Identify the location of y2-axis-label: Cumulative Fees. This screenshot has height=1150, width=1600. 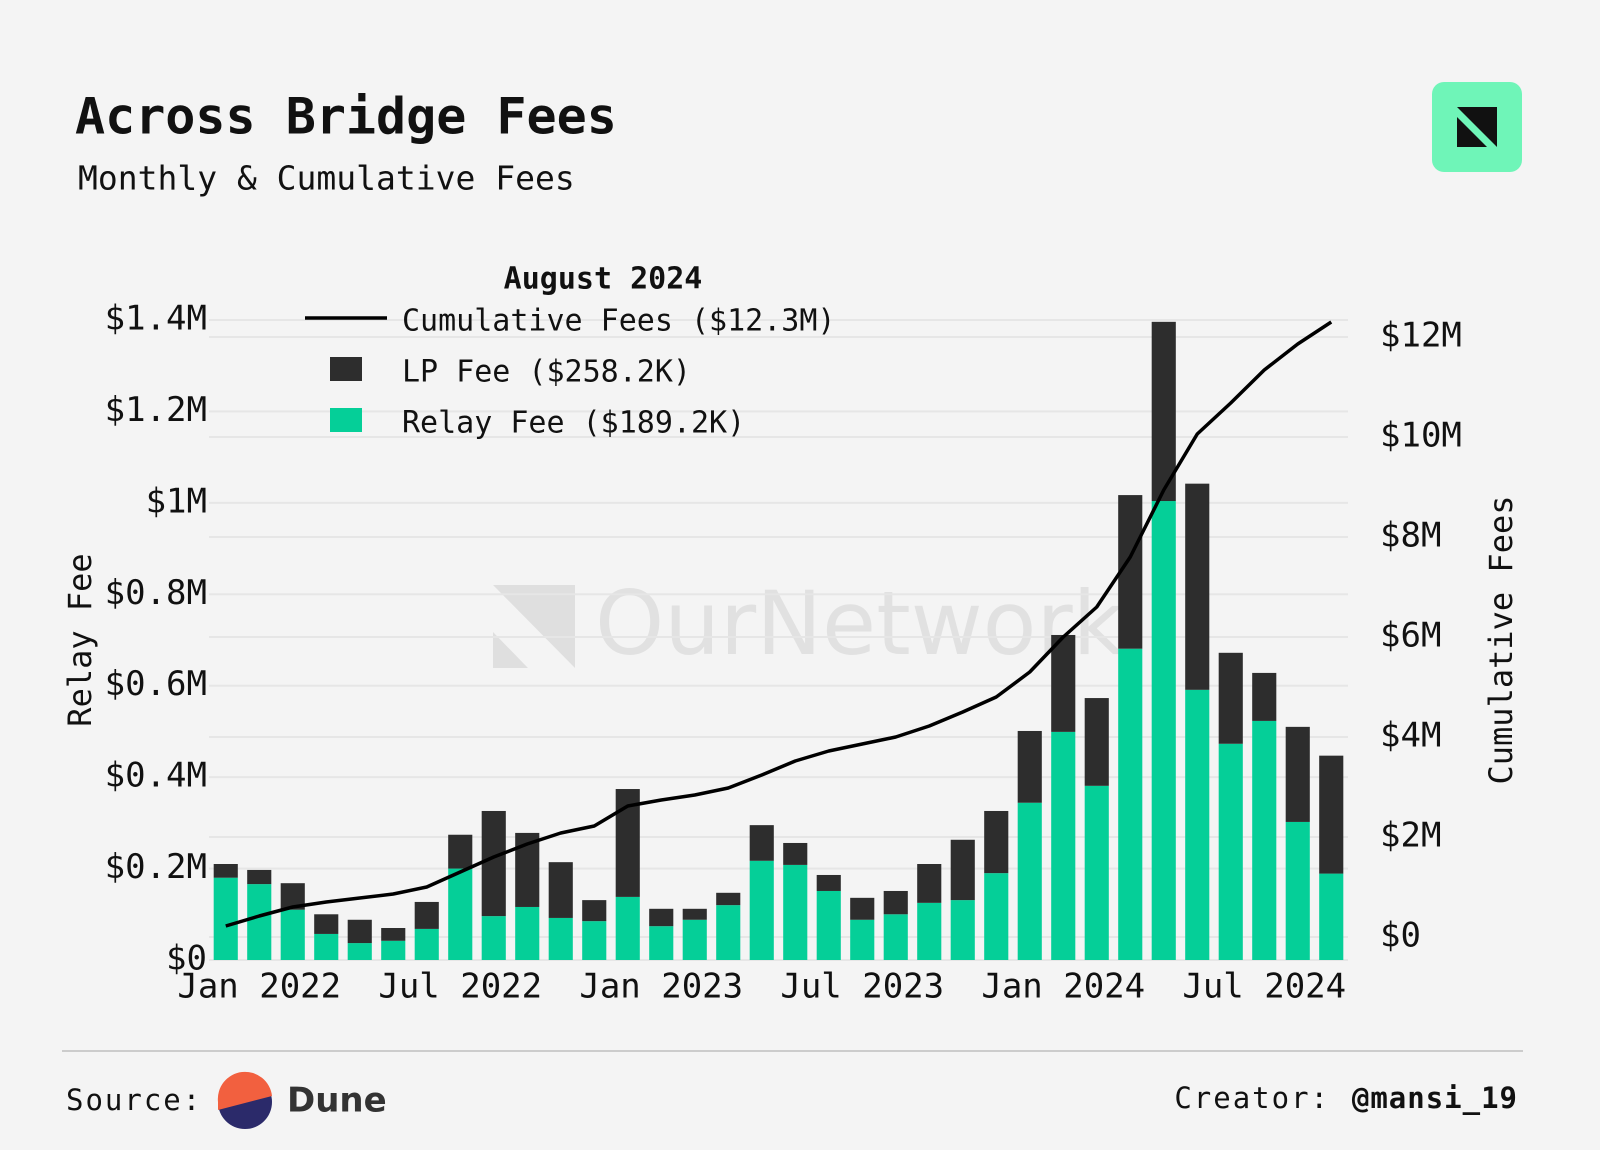
(1501, 640).